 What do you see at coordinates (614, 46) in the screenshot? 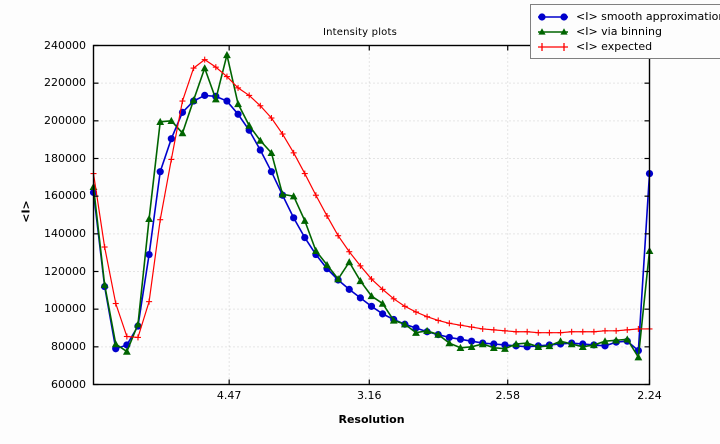
I see `legend-label: <I> expected` at bounding box center [614, 46].